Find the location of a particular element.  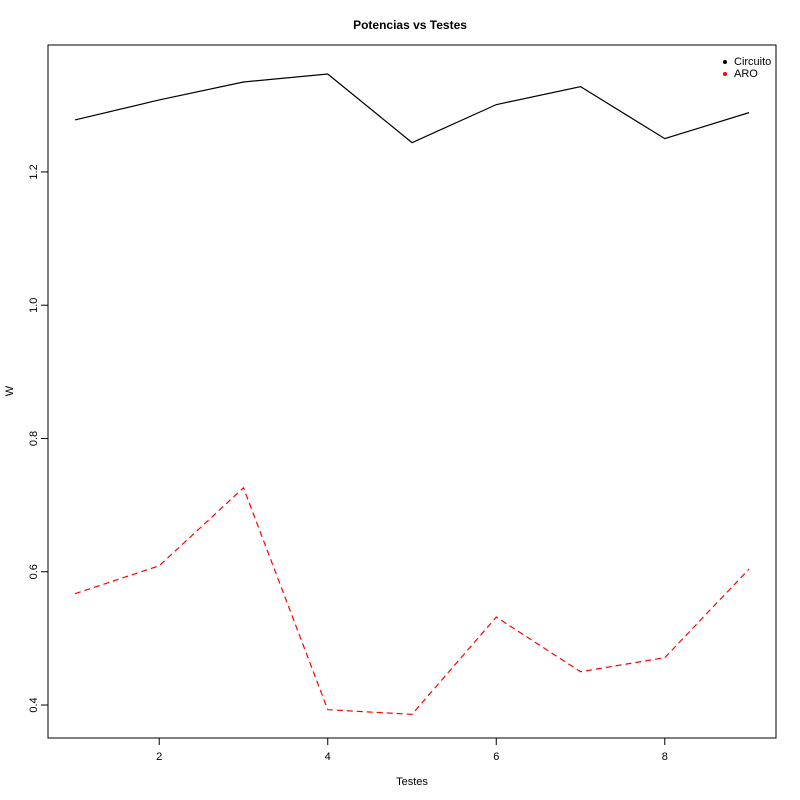

y-tick-label: 0.4 is located at coordinates (34, 704).